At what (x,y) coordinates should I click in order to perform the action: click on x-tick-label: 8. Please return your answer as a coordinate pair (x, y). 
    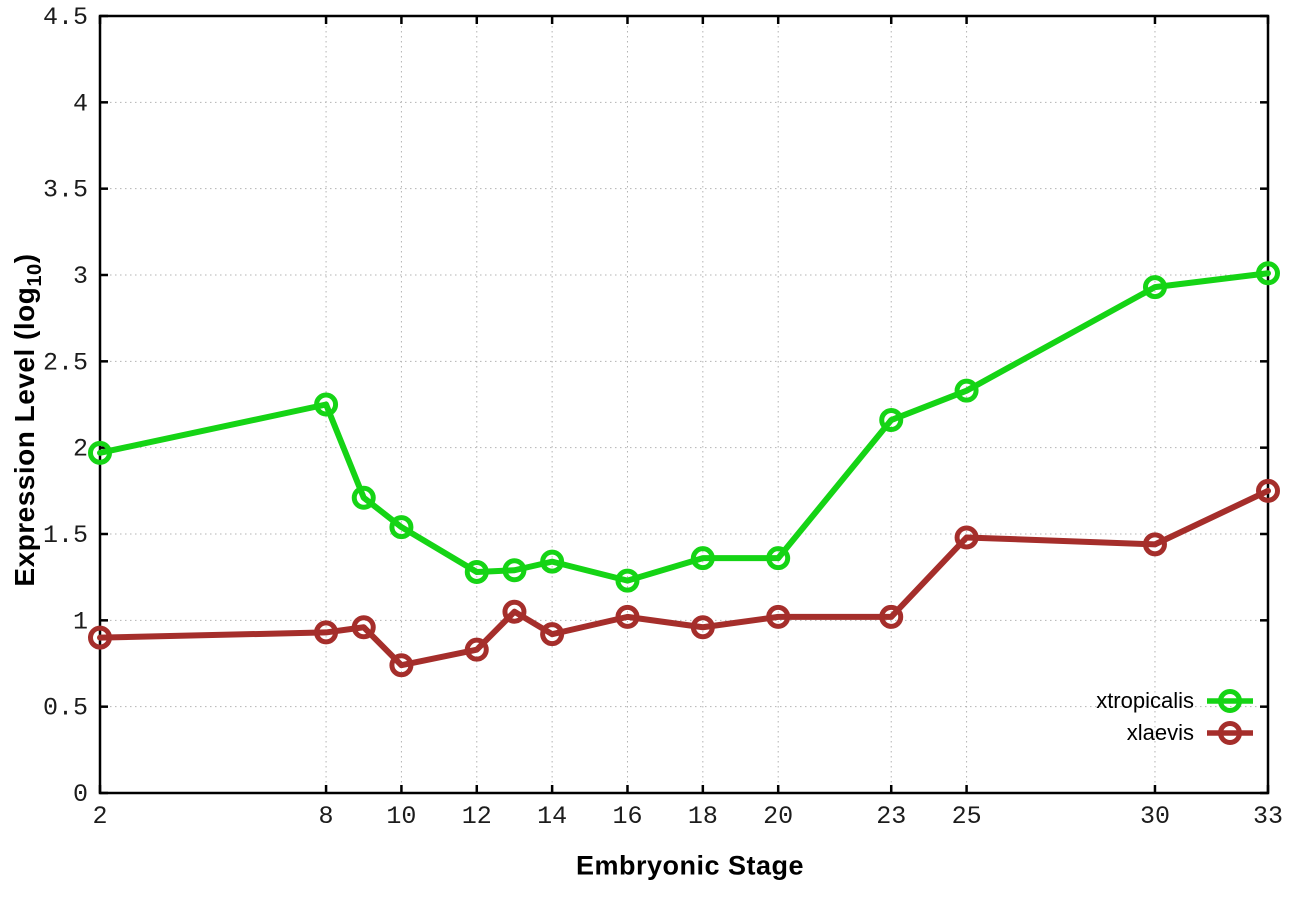
    Looking at the image, I should click on (326, 816).